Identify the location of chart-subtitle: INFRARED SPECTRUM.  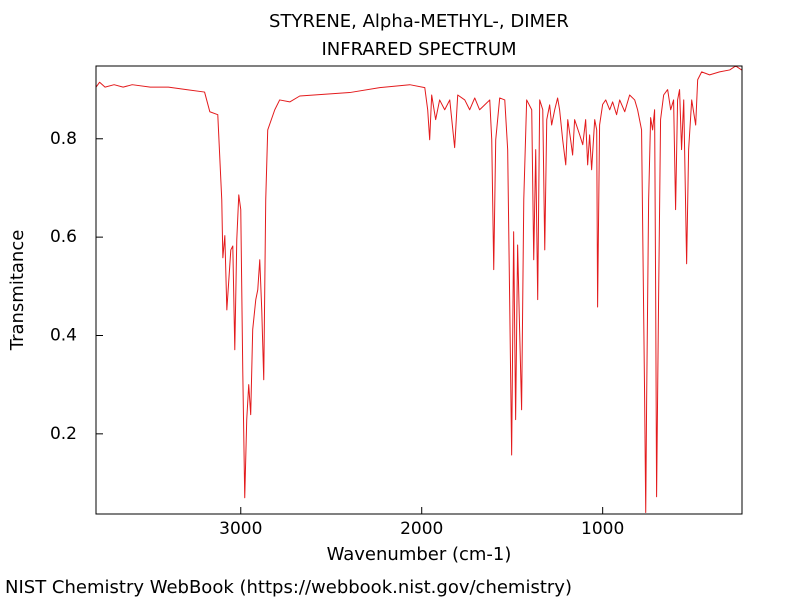
(418, 49).